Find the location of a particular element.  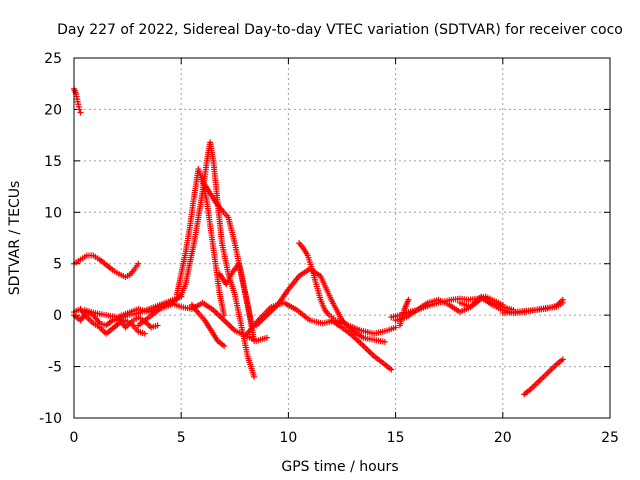

y-tick-label: -10 is located at coordinates (50, 419).